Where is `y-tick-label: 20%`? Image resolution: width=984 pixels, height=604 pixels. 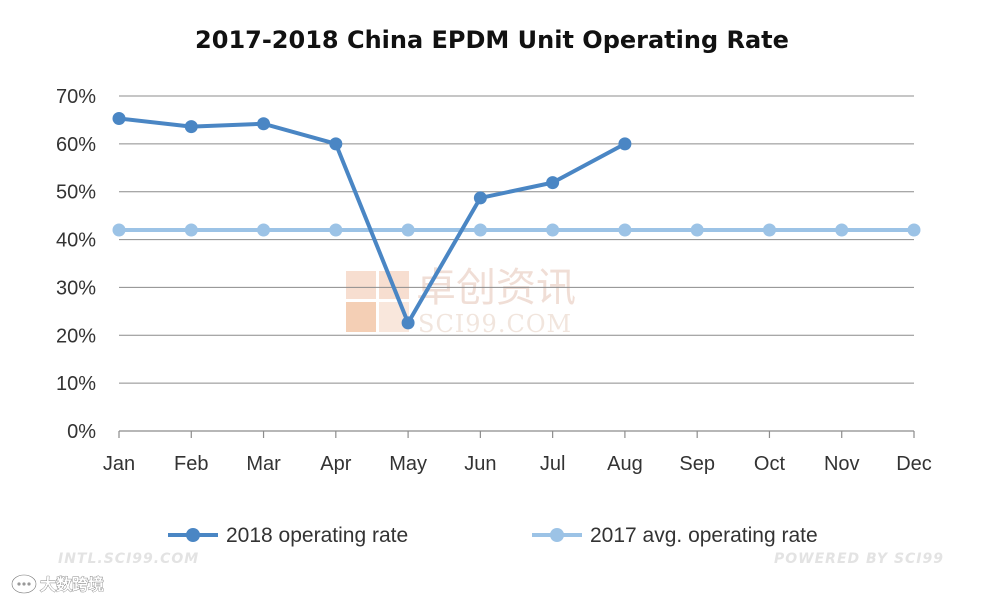
y-tick-label: 20% is located at coordinates (76, 336).